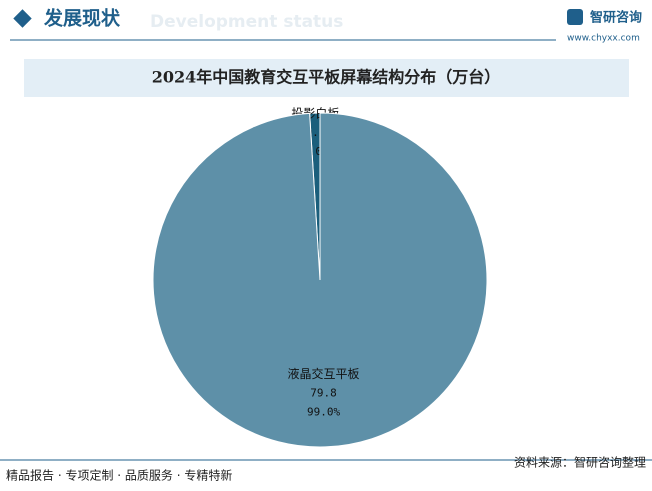 This screenshot has height=491, width=652. I want to click on header-title: 发展现状, so click(82, 18).